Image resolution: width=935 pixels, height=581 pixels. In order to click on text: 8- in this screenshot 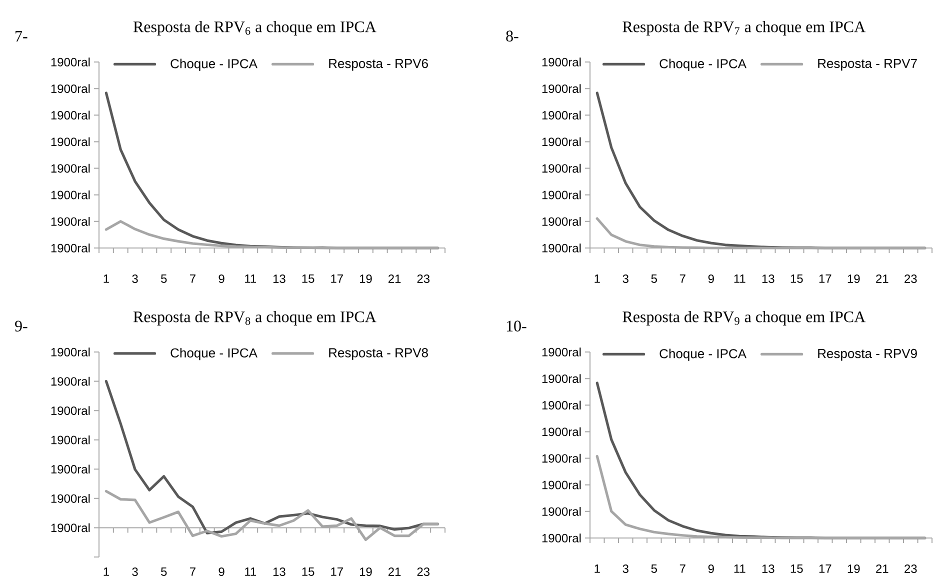, I will do `click(512, 36)`.